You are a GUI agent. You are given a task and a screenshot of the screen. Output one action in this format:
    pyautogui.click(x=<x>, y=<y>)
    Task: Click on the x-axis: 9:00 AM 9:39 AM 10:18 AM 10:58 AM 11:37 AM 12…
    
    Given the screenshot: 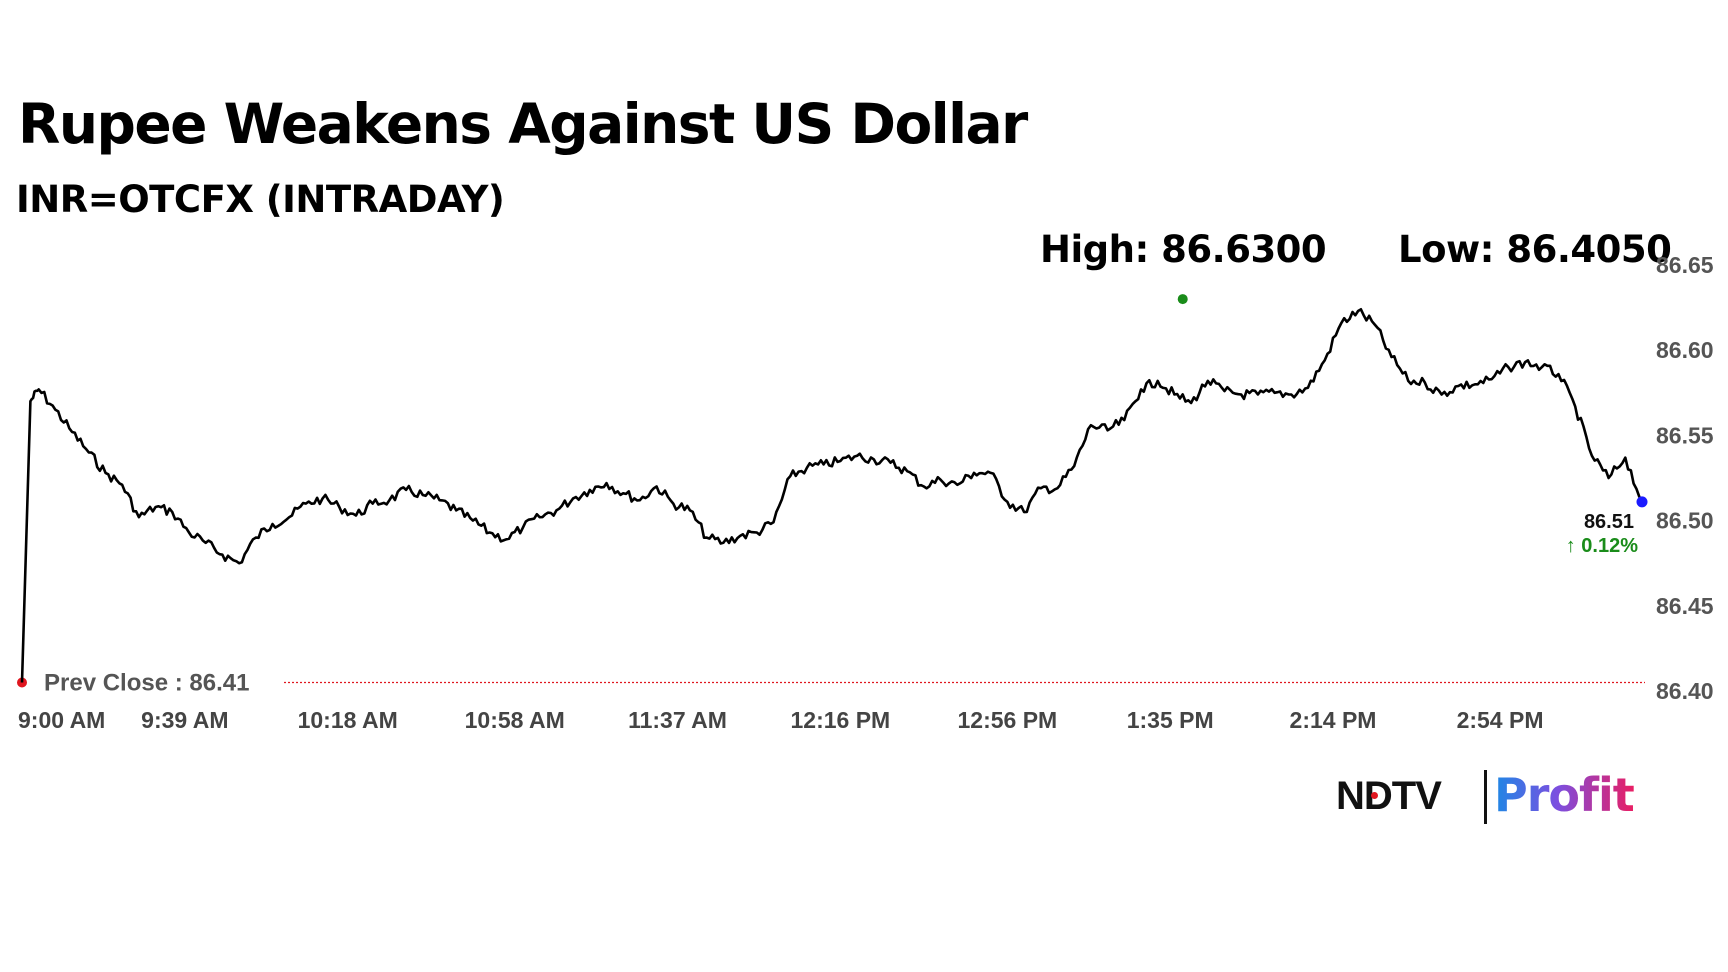 What is the action you would take?
    pyautogui.click(x=781, y=720)
    